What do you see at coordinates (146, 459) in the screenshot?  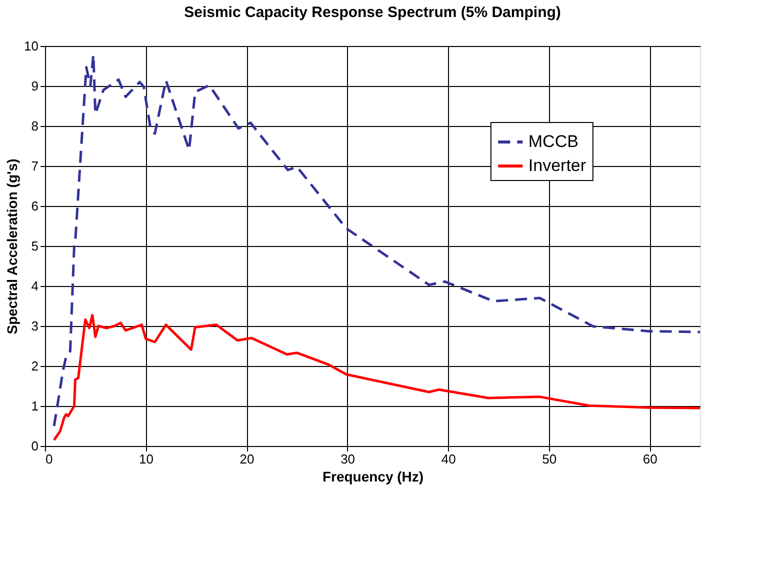 I see `x-tick-label: 10` at bounding box center [146, 459].